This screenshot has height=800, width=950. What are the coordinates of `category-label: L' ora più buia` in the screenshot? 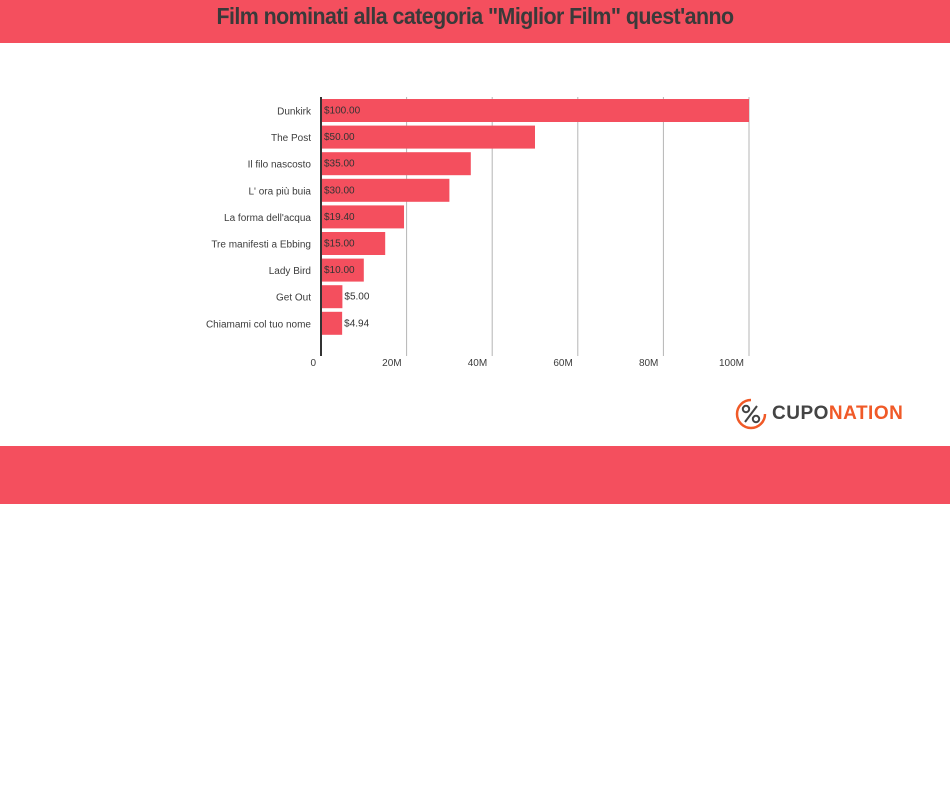 It's located at (279, 191).